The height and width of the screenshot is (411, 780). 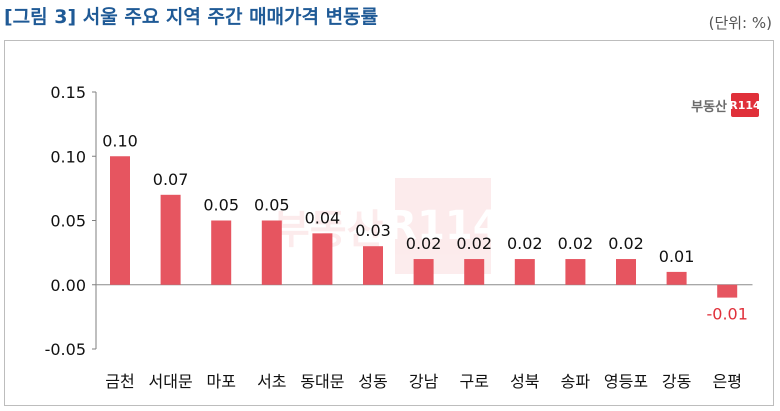 I want to click on x-tick-label: 강동, so click(x=676, y=381).